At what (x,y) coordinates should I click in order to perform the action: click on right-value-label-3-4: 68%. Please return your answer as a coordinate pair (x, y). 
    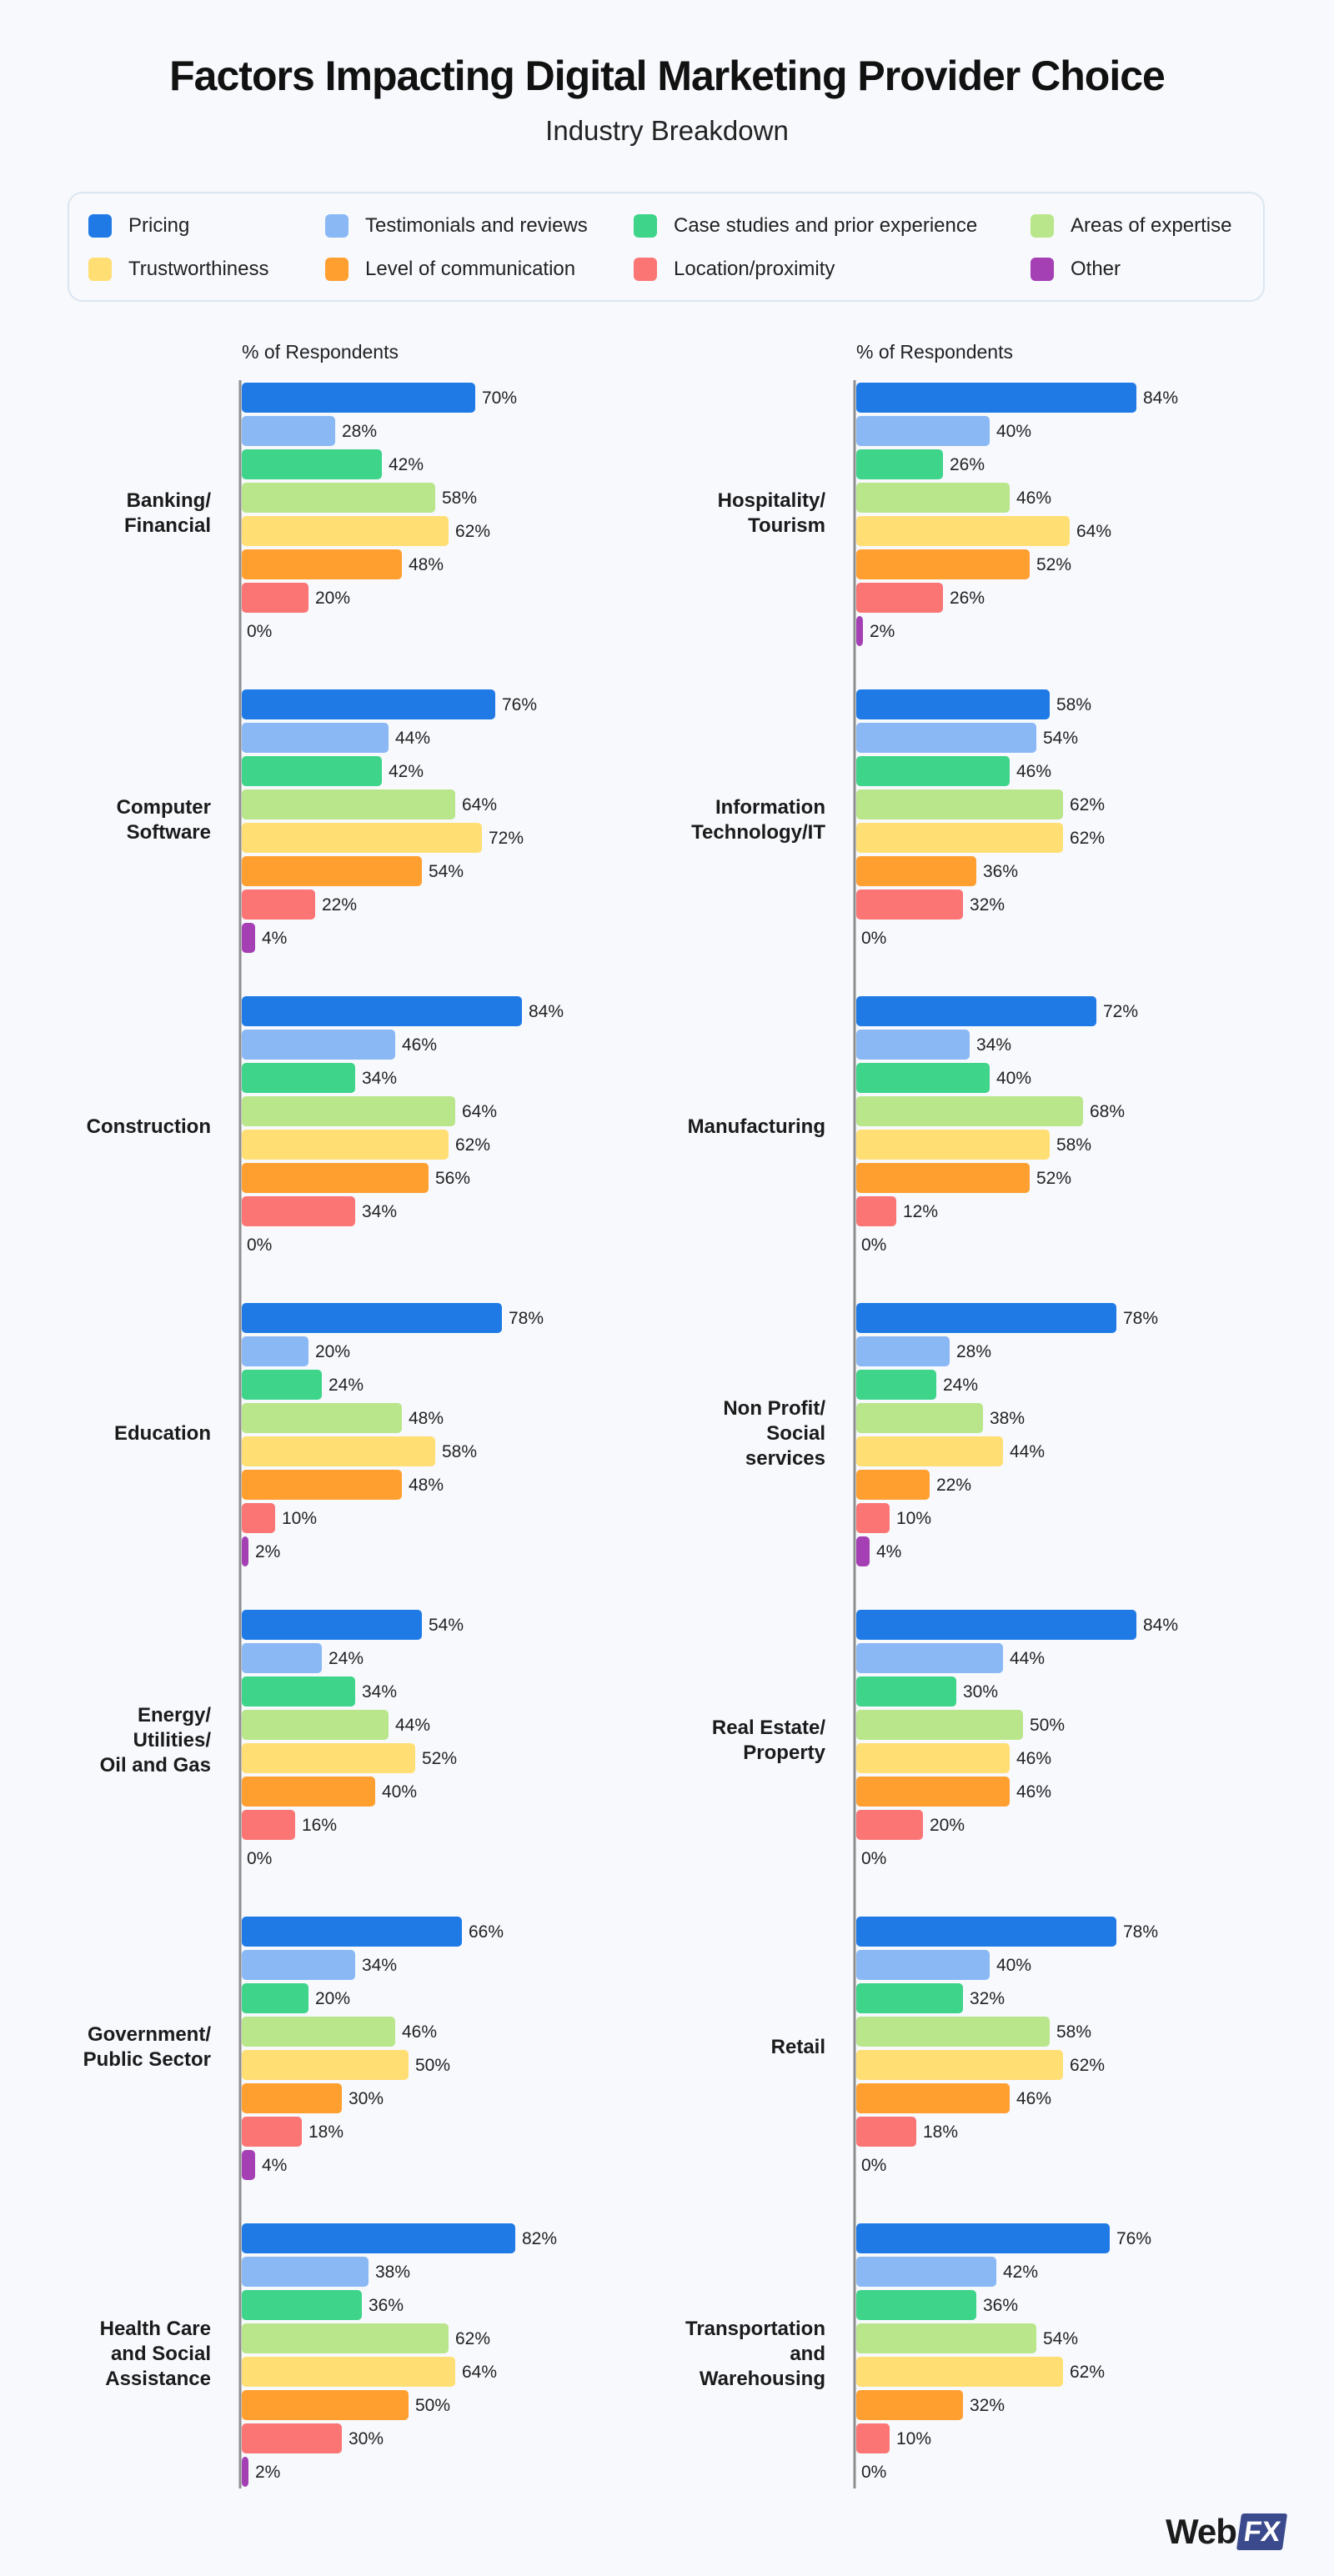
    Looking at the image, I should click on (1107, 1111).